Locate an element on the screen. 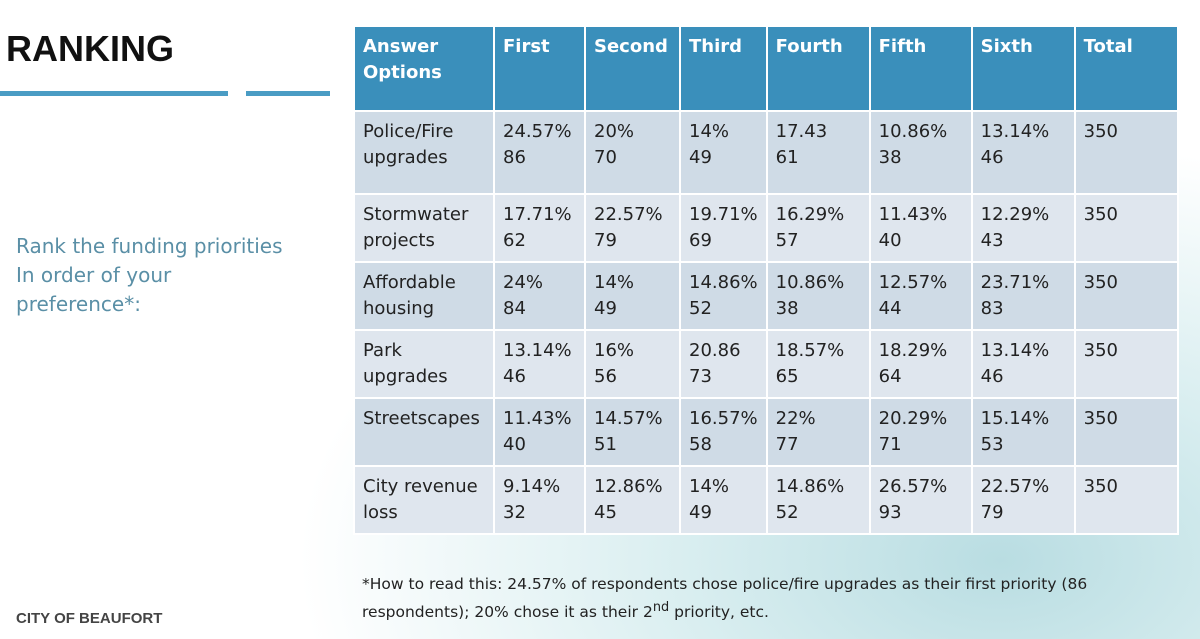 Image resolution: width=1200 pixels, height=639 pixels. percent: 23.71% is located at coordinates (1015, 282).